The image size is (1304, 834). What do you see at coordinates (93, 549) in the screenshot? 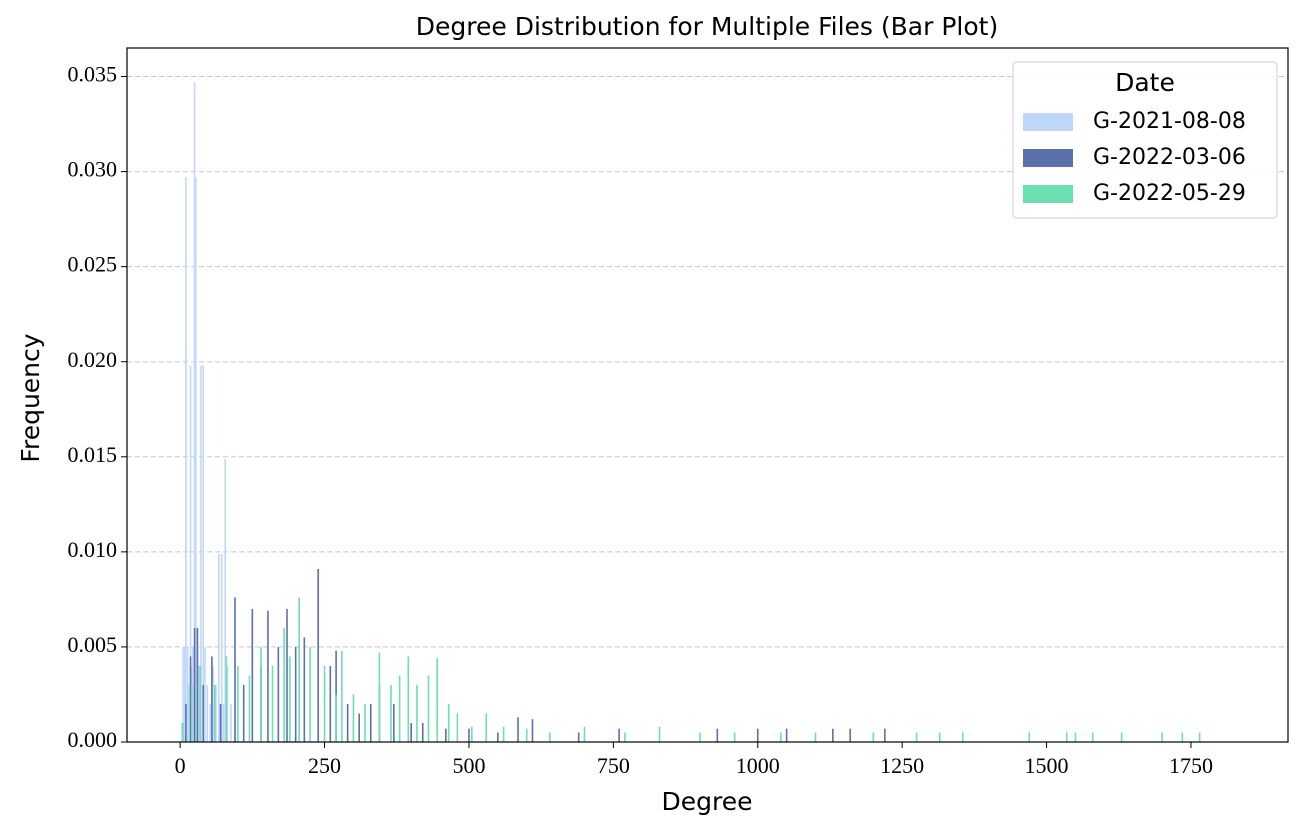
I see `y-tick-label: 0.010` at bounding box center [93, 549].